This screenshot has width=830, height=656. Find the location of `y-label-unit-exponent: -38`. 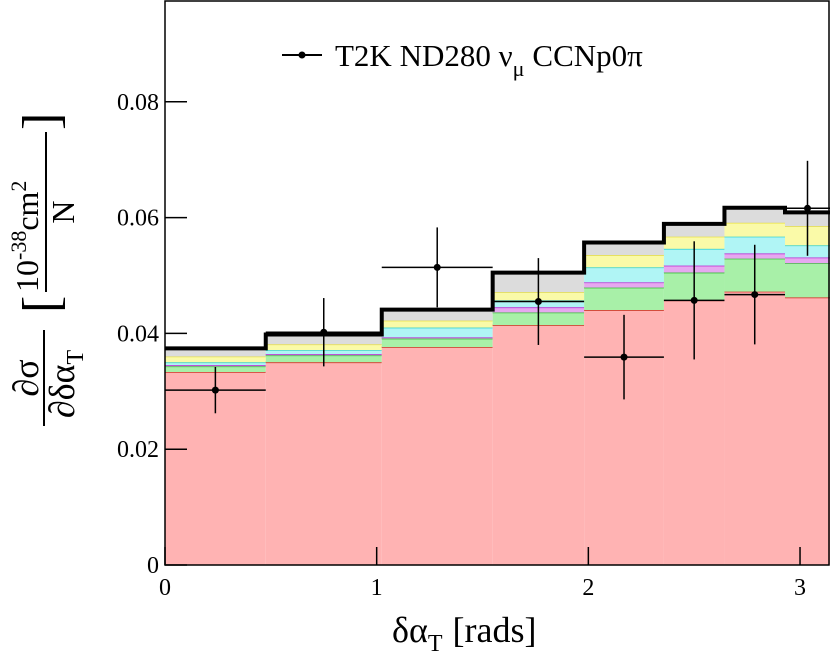

y-label-unit-exponent: -38 is located at coordinates (18, 245).